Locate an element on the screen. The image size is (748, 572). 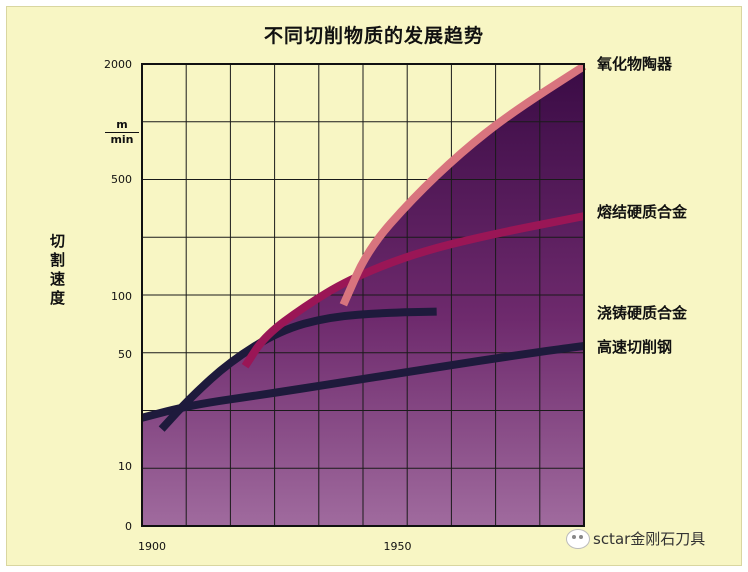
y-tick-label: 100 is located at coordinates (121, 296).